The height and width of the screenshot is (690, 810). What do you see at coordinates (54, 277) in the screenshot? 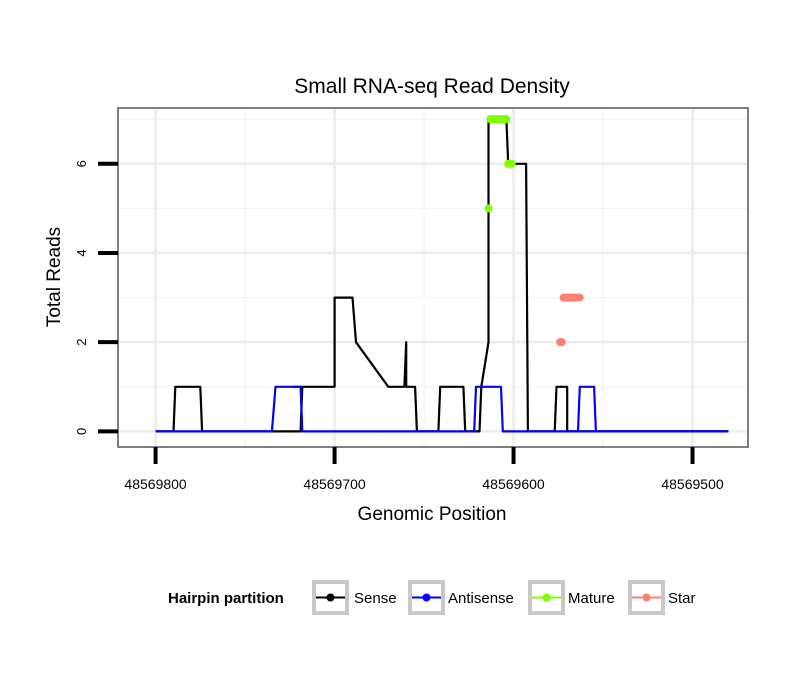
I see `y-axis-label: Total Reads` at bounding box center [54, 277].